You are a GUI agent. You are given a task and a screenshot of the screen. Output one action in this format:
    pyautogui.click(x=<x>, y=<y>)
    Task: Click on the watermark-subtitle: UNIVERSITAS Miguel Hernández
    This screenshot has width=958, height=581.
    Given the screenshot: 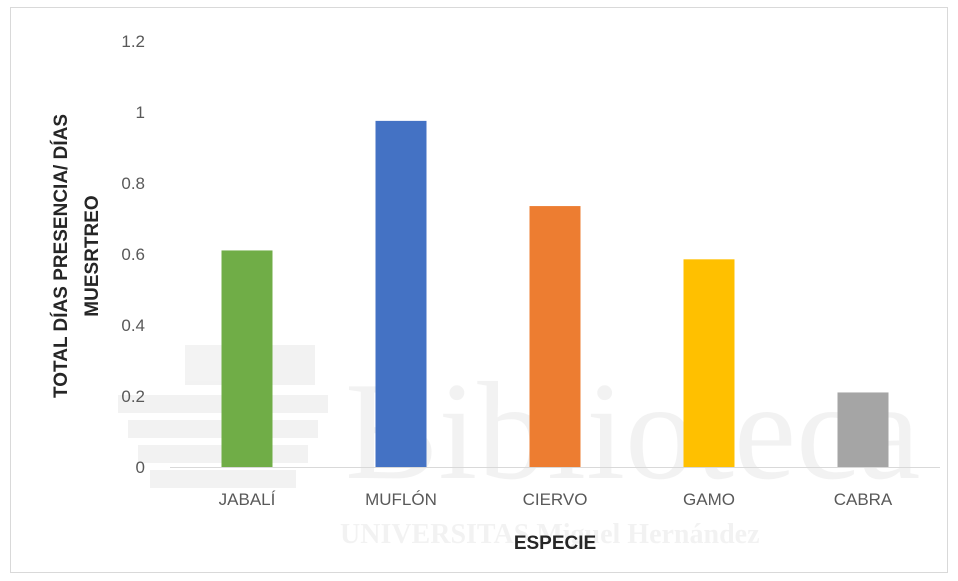 What is the action you would take?
    pyautogui.click(x=550, y=534)
    